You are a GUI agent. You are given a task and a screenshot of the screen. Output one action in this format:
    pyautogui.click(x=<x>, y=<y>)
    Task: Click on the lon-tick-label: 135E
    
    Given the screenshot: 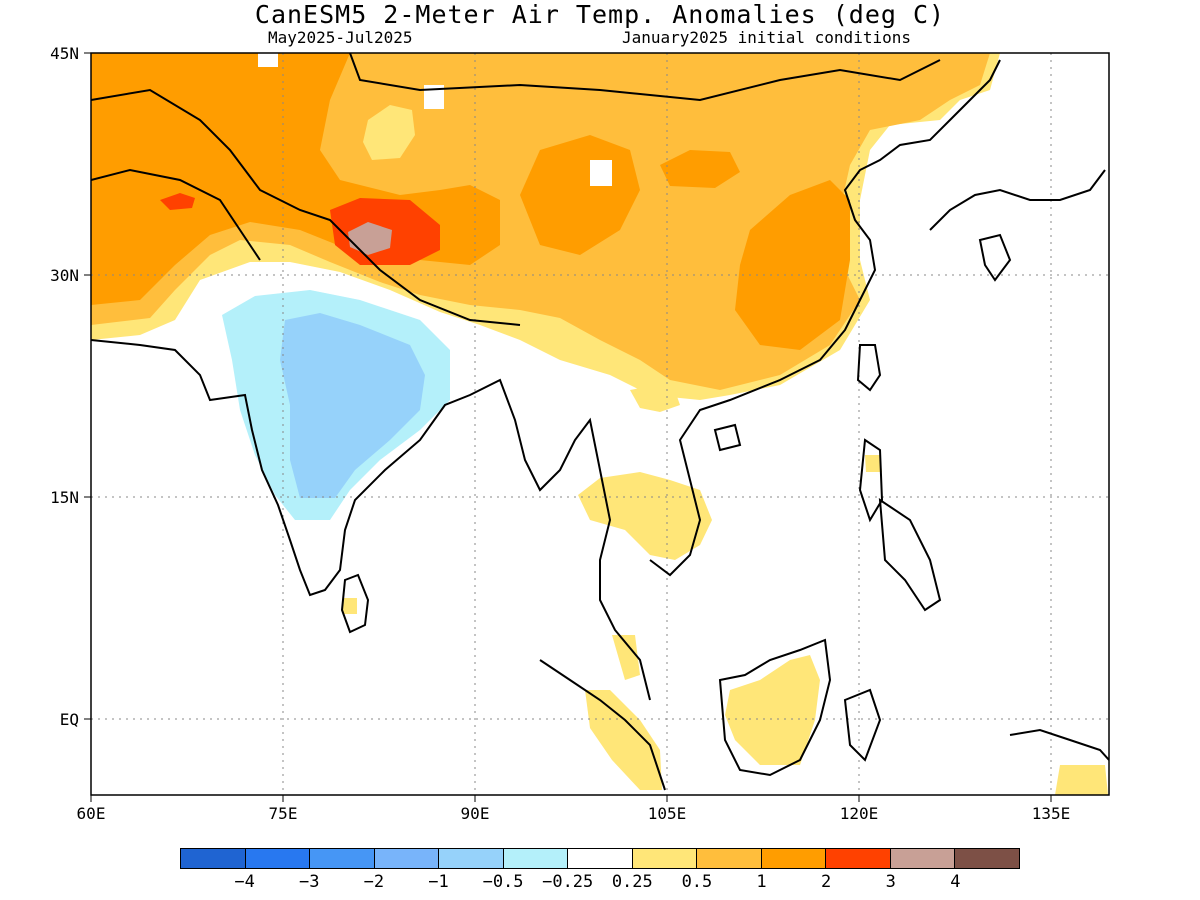 What is the action you would take?
    pyautogui.click(x=1051, y=813)
    